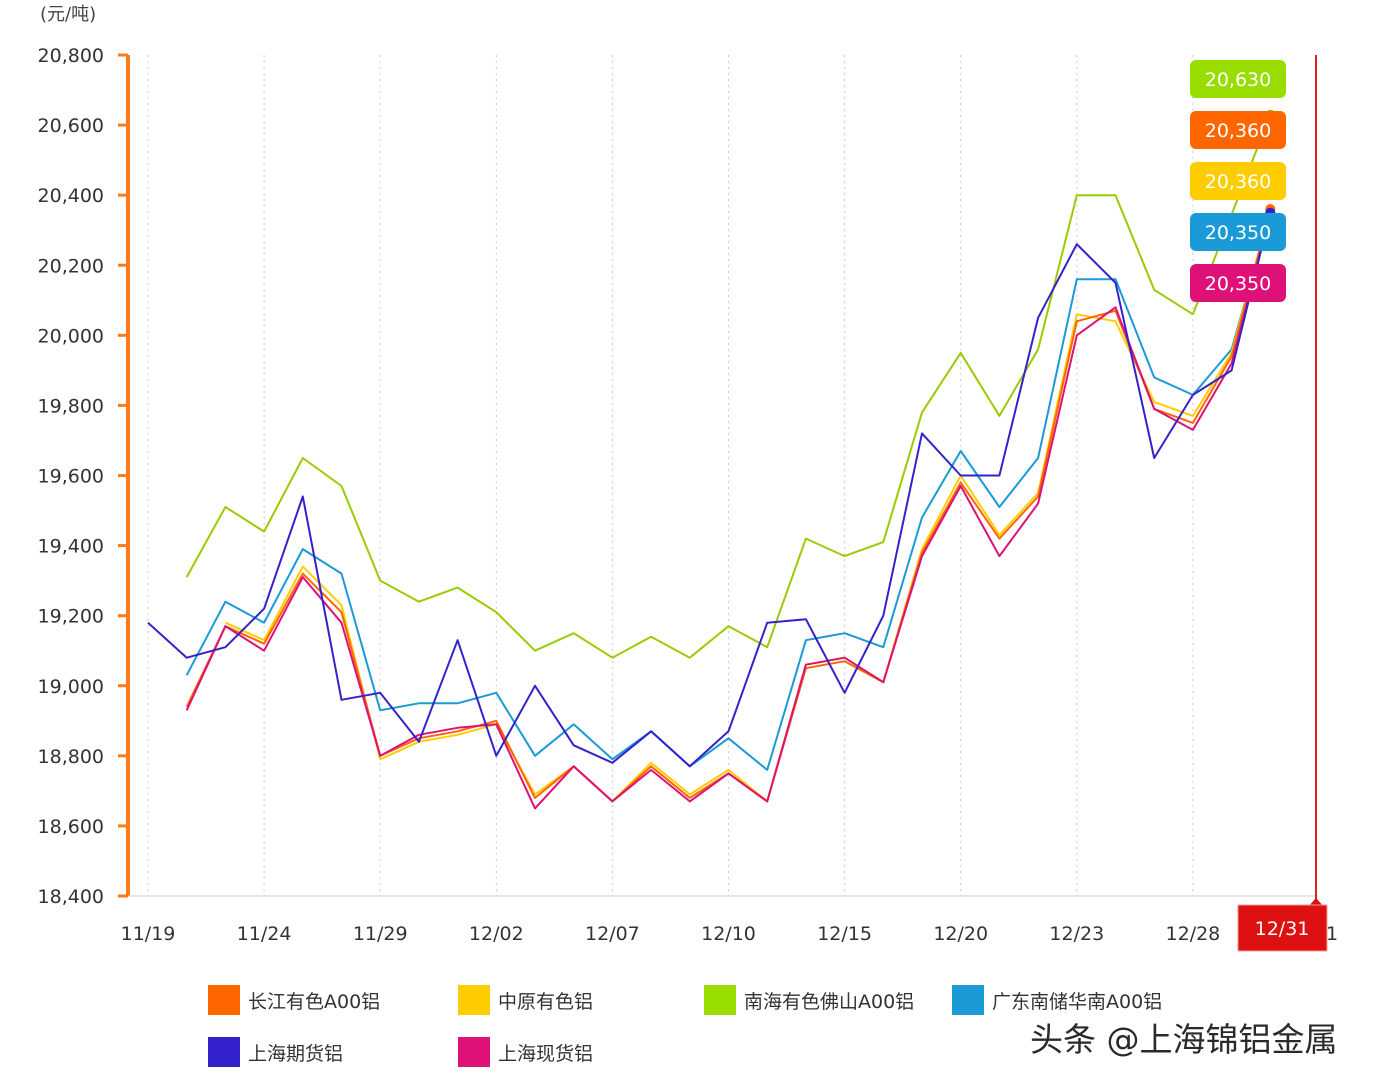 This screenshot has width=1384, height=1082. What do you see at coordinates (71, 406) in the screenshot?
I see `y-tick-label: 19,800` at bounding box center [71, 406].